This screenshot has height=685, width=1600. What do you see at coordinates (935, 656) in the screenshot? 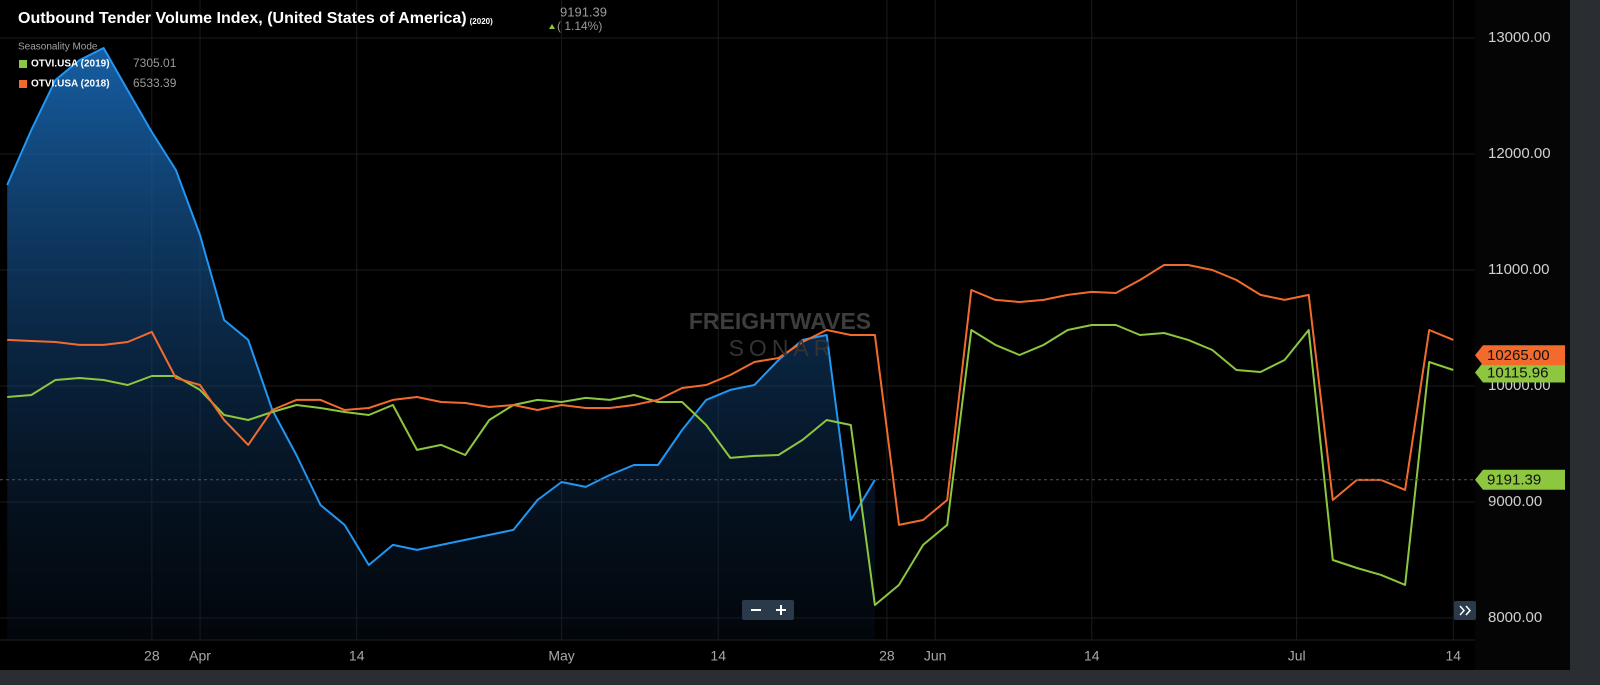
I see `x-tick-label: Jun` at bounding box center [935, 656].